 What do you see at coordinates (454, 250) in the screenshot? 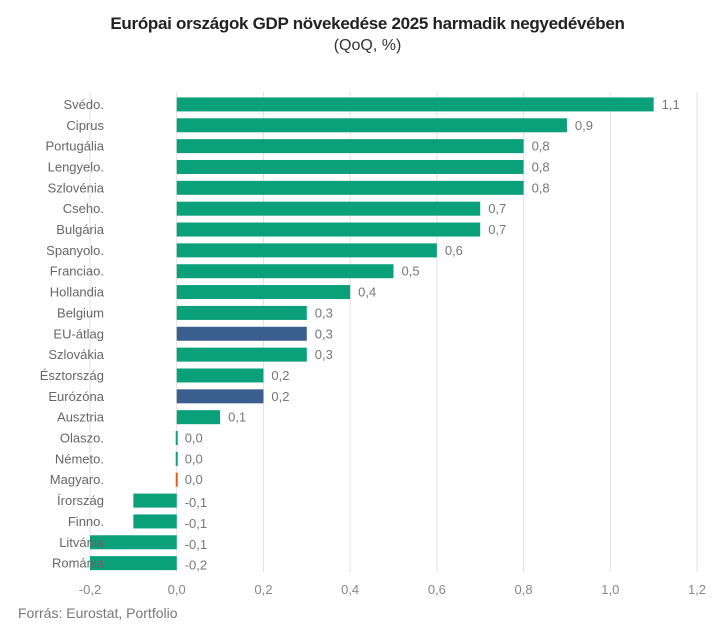
I see `value-label: 0,6` at bounding box center [454, 250].